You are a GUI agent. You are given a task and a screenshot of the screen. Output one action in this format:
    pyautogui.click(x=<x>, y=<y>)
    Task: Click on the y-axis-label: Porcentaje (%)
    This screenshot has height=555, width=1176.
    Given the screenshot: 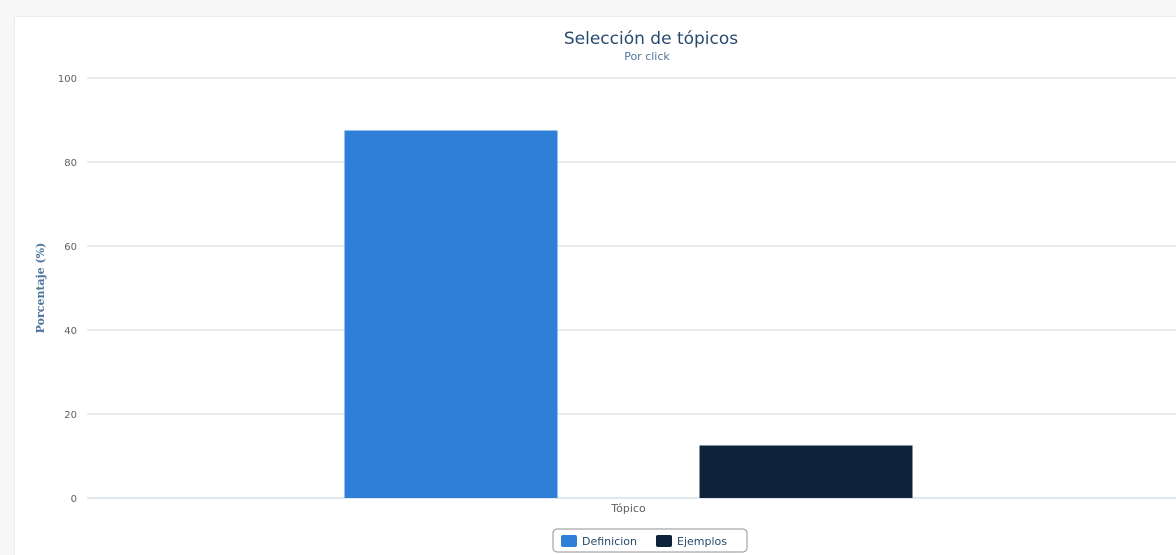 What is the action you would take?
    pyautogui.click(x=40, y=288)
    